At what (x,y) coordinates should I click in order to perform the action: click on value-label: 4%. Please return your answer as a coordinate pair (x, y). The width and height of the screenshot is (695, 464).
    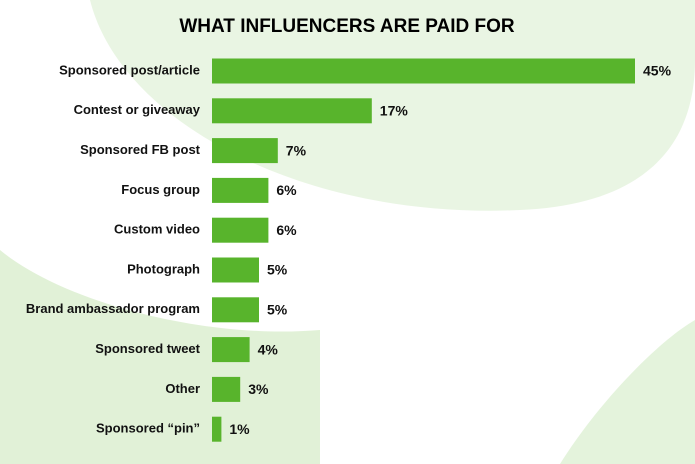
    Looking at the image, I should click on (268, 349).